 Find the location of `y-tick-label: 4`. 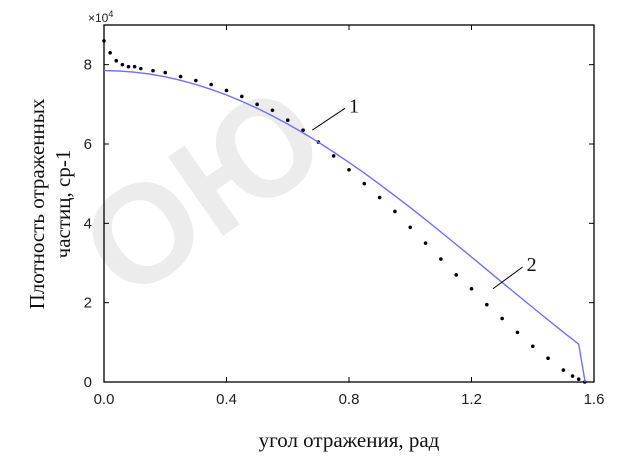

y-tick-label: 4 is located at coordinates (88, 223).